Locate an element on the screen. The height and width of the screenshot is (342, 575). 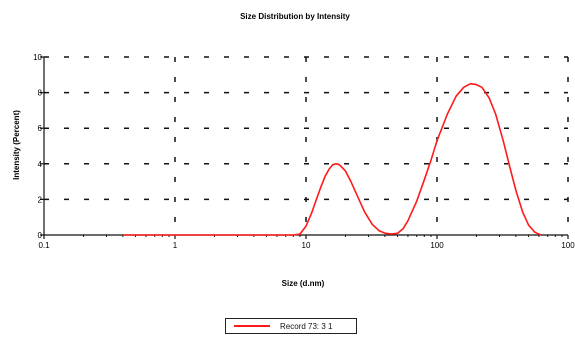
x-ticks: 0.1 1 10 100 100 is located at coordinates (306, 242).